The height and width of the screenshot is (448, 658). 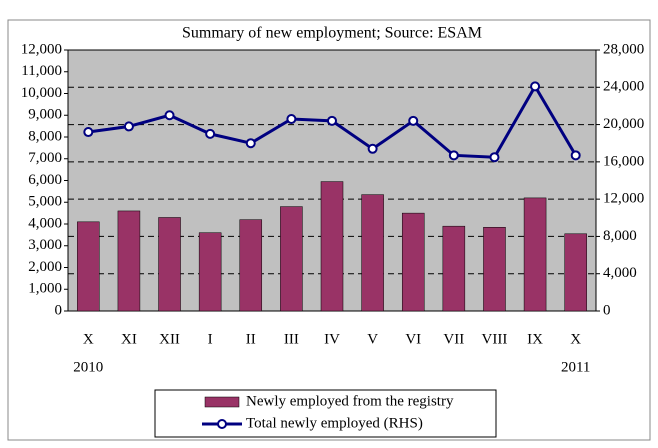 What do you see at coordinates (41, 93) in the screenshot?
I see `y-tick-label: 10,000` at bounding box center [41, 93].